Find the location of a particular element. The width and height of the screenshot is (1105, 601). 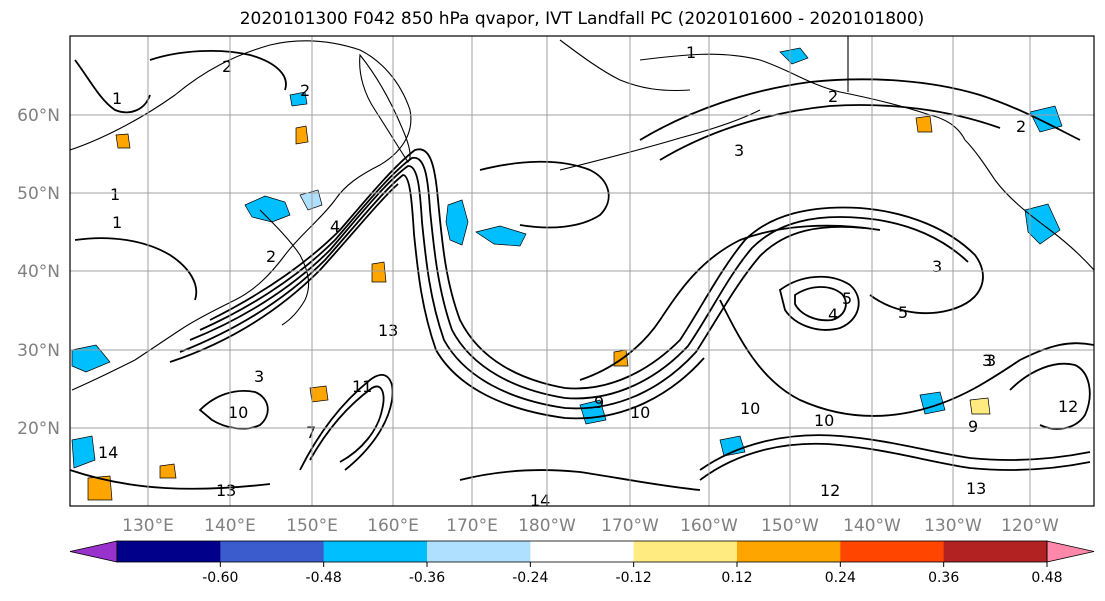

colorbar-tick-label: 0.48 is located at coordinates (1046, 578).